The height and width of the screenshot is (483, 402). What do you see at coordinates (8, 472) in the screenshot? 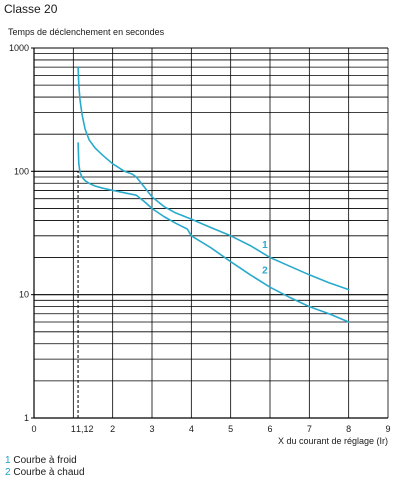
I see `legend-number: 2` at bounding box center [8, 472].